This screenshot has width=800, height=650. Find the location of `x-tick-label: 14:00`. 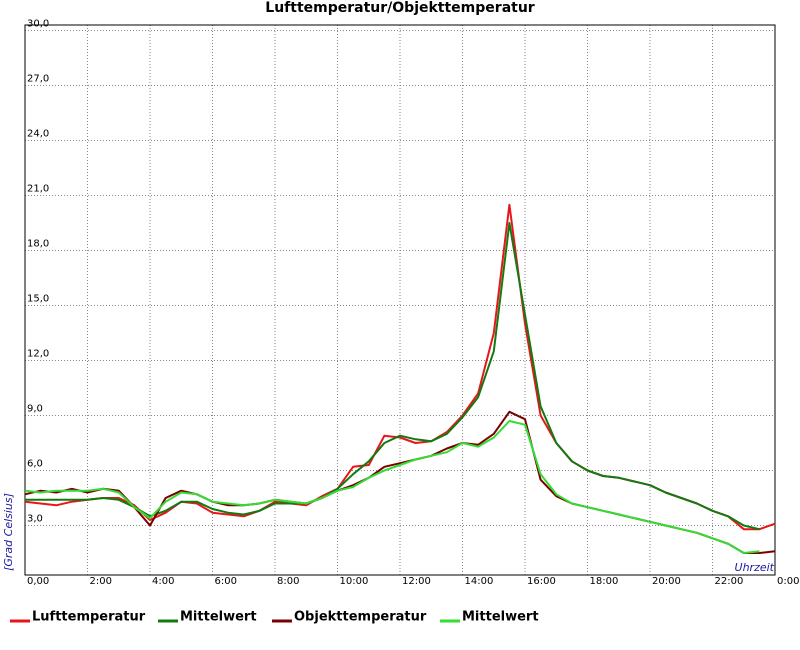

x-tick-label: 14:00 is located at coordinates (479, 581).